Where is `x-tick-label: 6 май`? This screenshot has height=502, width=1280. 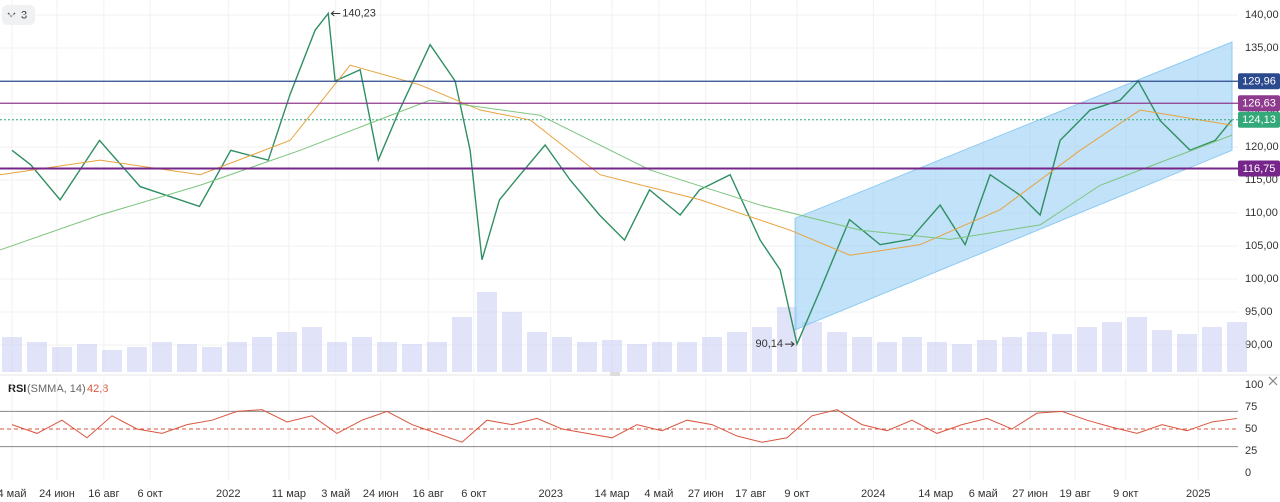 x-tick-label: 6 май is located at coordinates (983, 494).